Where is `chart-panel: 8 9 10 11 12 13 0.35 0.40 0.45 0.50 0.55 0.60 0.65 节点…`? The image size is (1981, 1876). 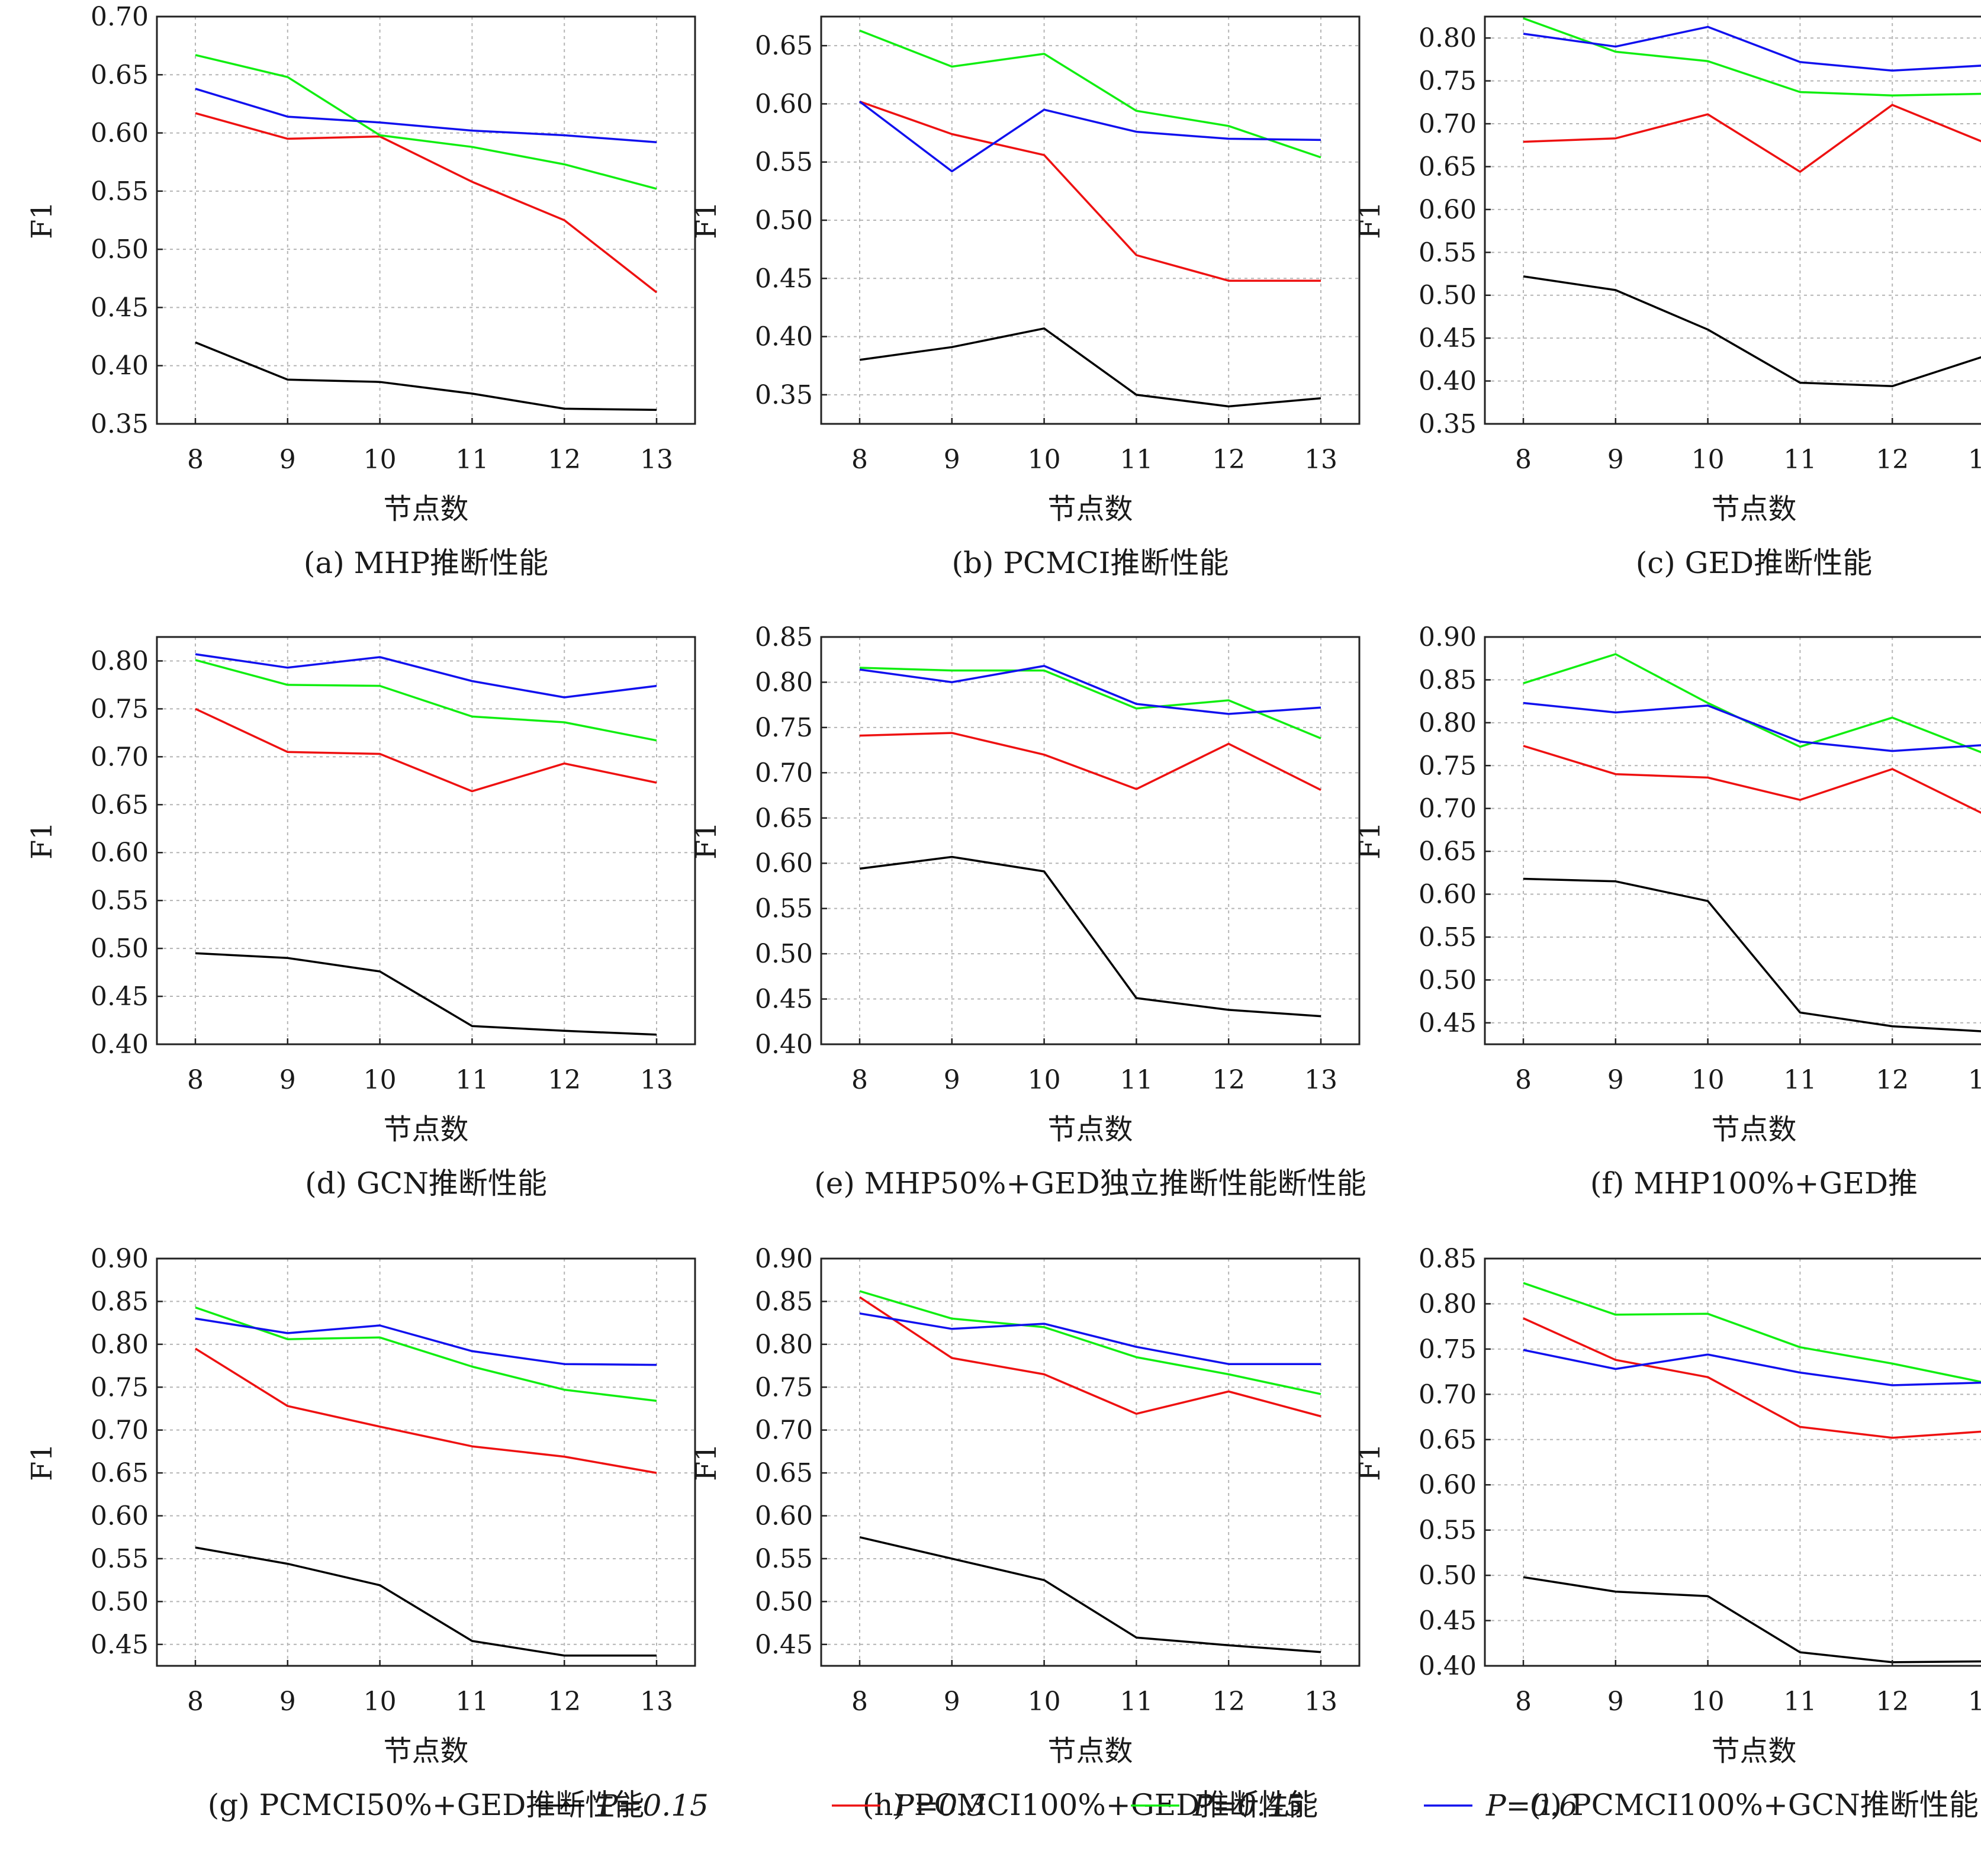
chart-panel: 8 9 10 11 12 13 0.35 0.40 0.45 0.50 0.55 0.60 0.65 节点… is located at coordinates (1025, 297).